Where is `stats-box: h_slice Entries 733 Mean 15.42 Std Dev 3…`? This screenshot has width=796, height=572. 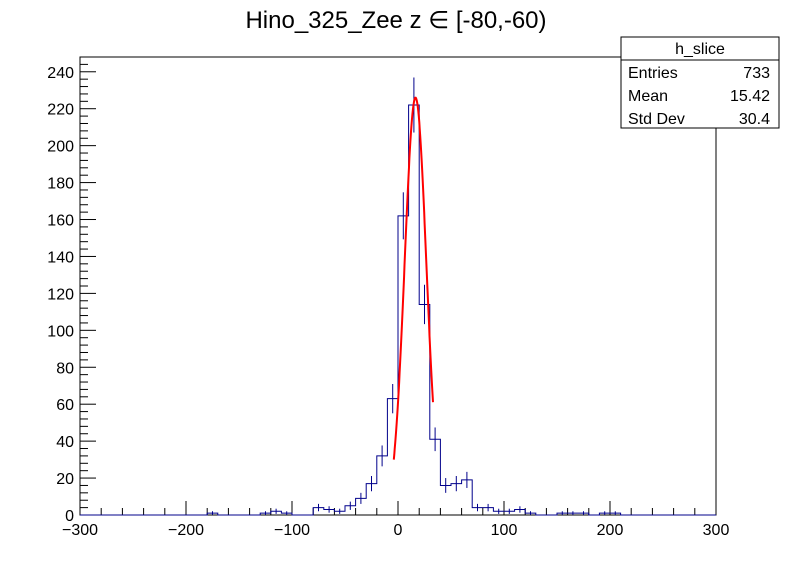 stats-box: h_slice Entries 733 Mean 15.42 Std Dev 3… is located at coordinates (700, 82).